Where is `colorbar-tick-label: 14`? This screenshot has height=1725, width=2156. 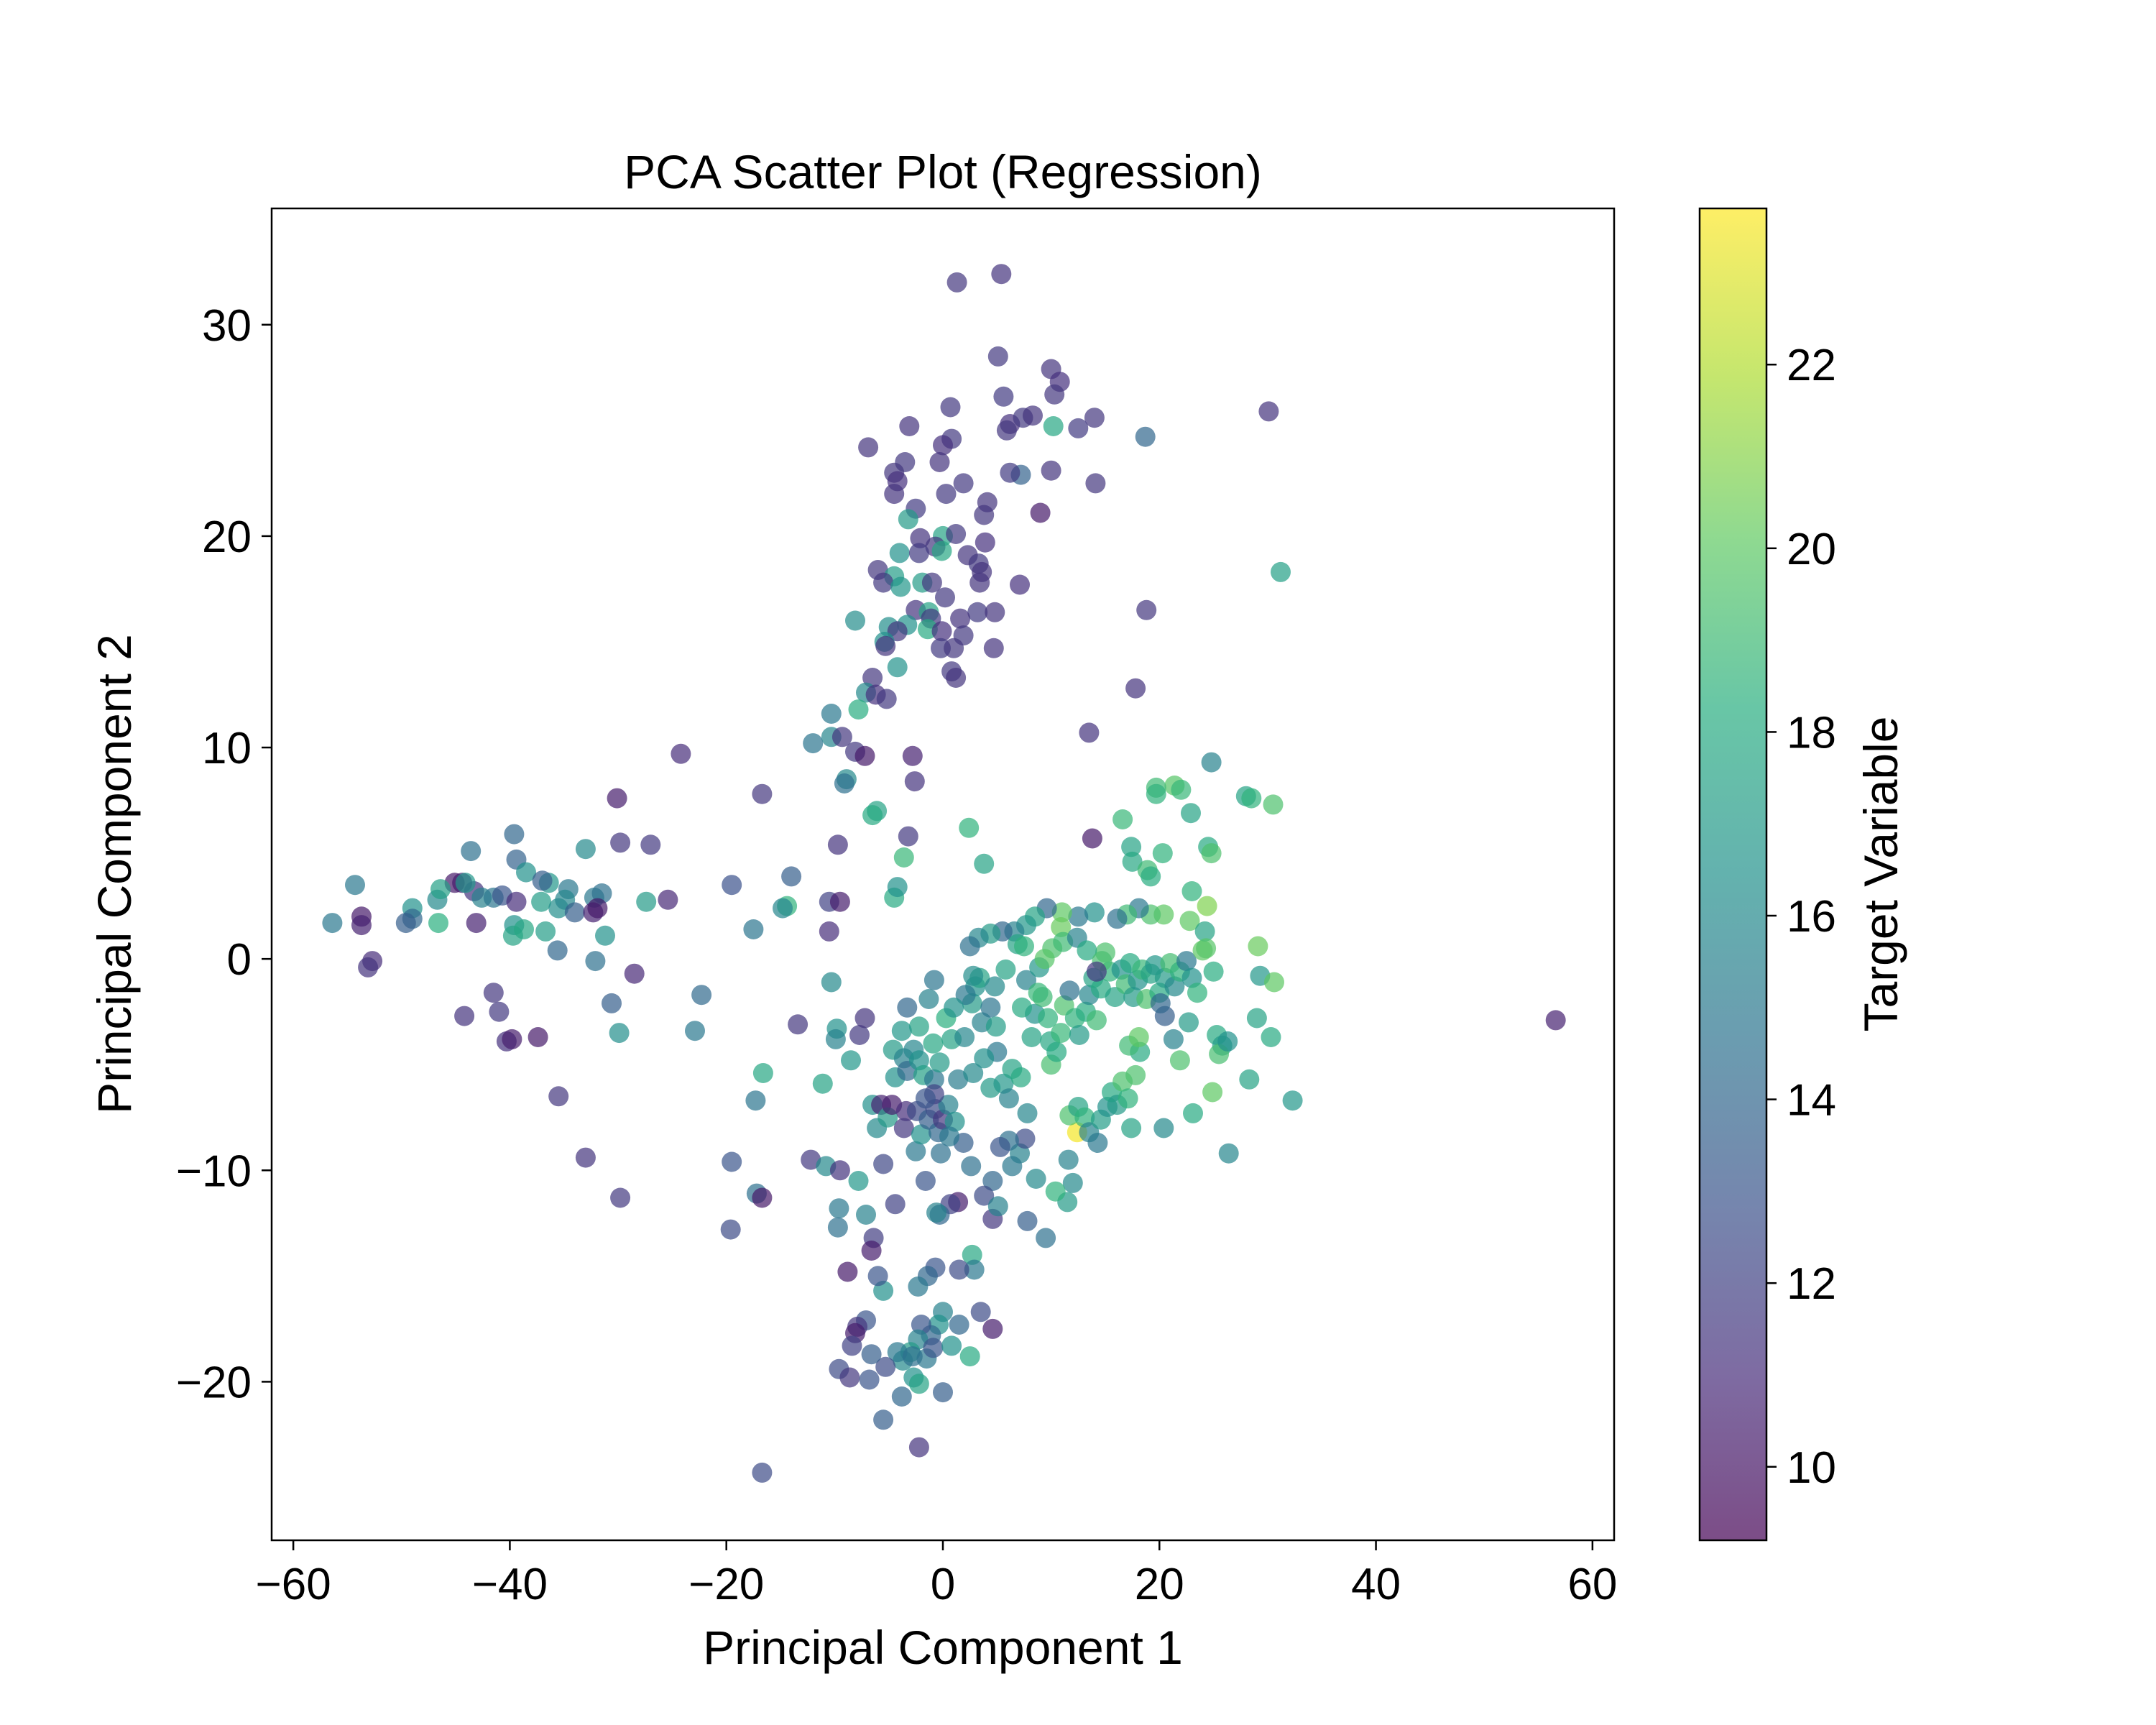
colorbar-tick-label: 14 is located at coordinates (1811, 1101).